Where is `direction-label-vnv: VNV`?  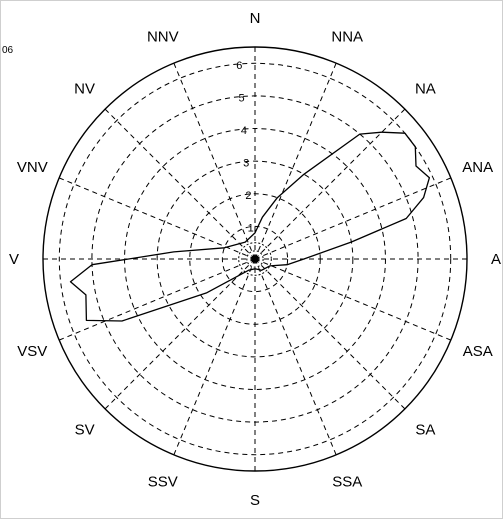 direction-label-vnv: VNV is located at coordinates (32, 167).